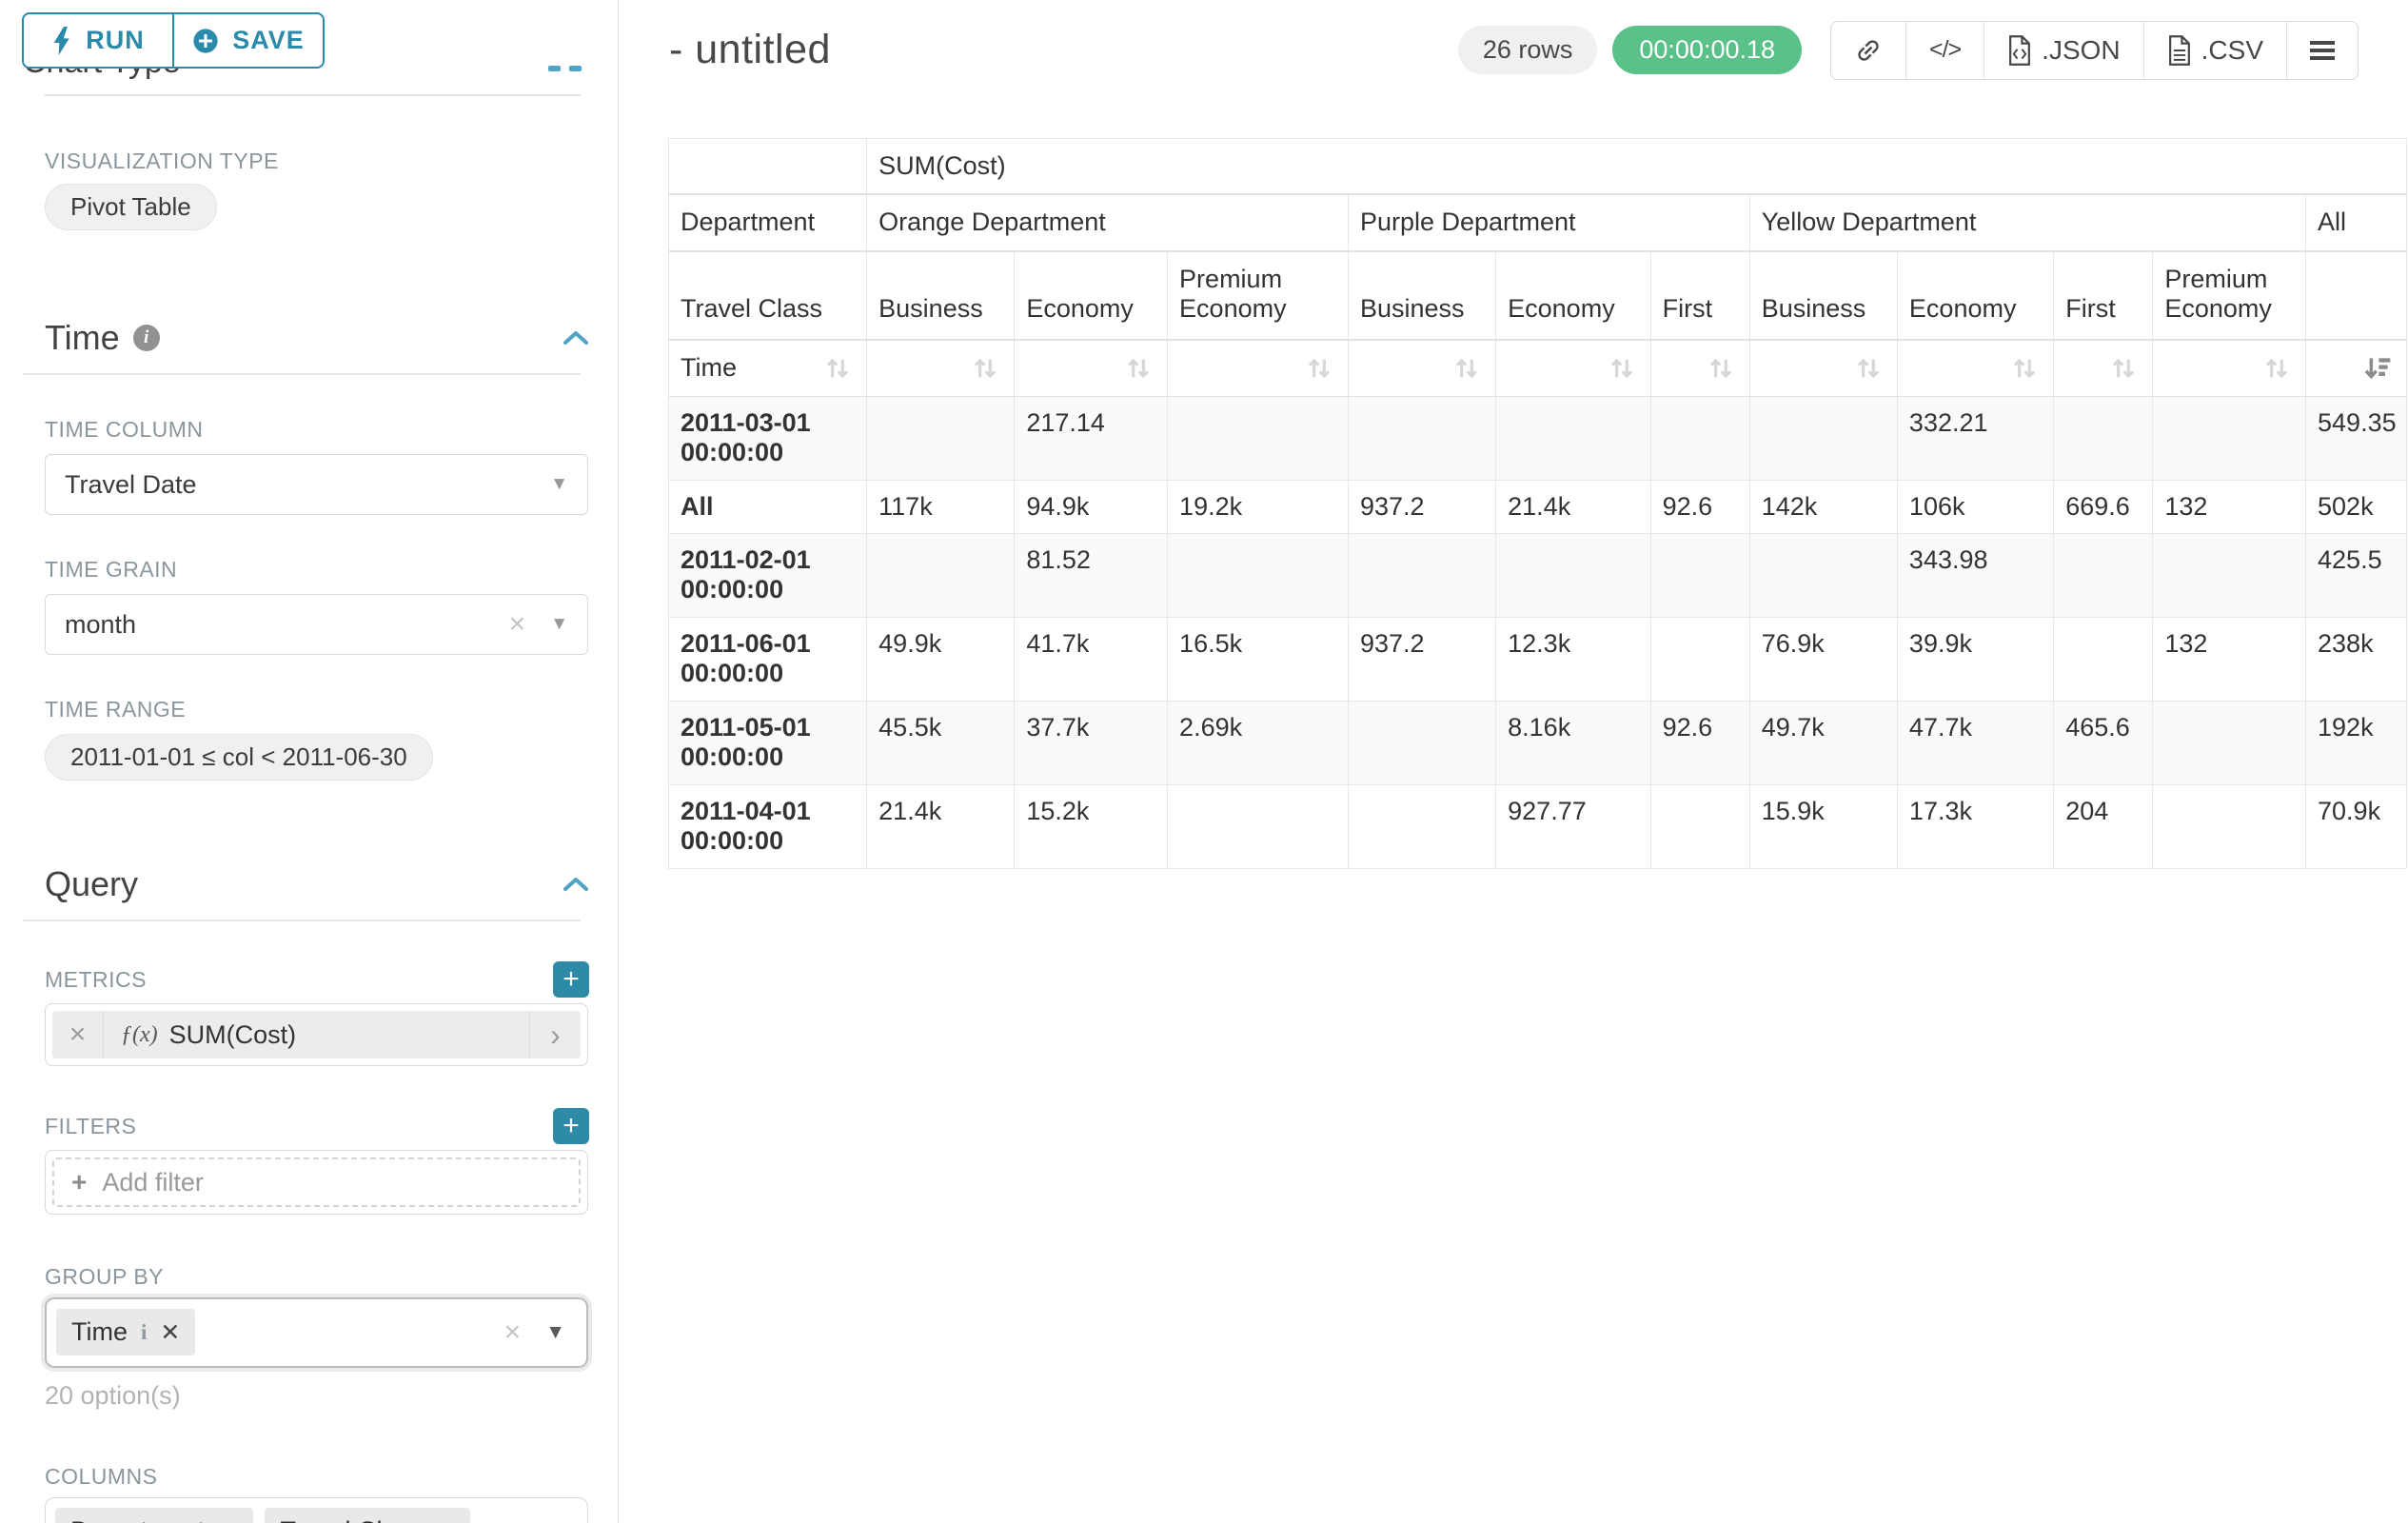 The image size is (2408, 1523). Describe the element at coordinates (1868, 51) in the screenshot. I see `share-link-button` at that location.